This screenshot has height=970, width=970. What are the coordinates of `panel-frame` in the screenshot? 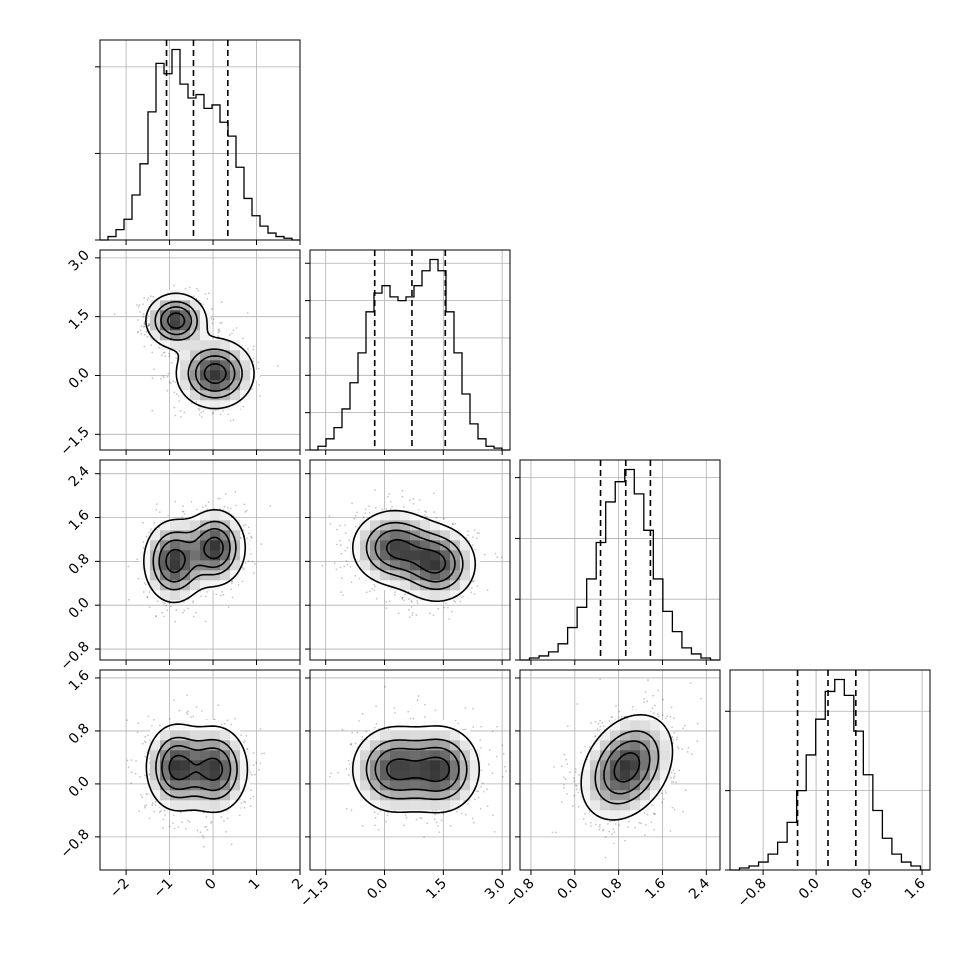 It's located at (410, 560).